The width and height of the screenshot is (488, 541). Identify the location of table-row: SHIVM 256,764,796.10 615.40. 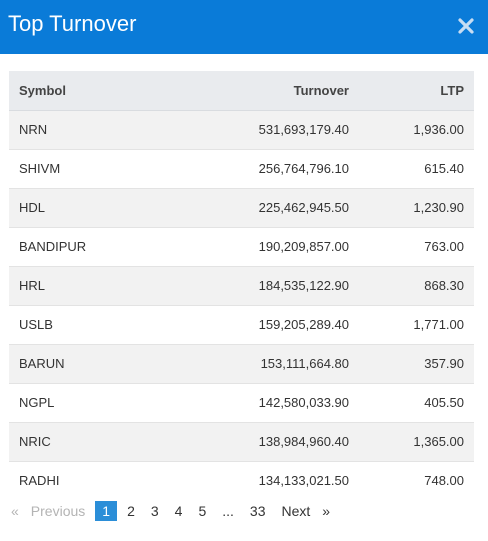
(241, 169).